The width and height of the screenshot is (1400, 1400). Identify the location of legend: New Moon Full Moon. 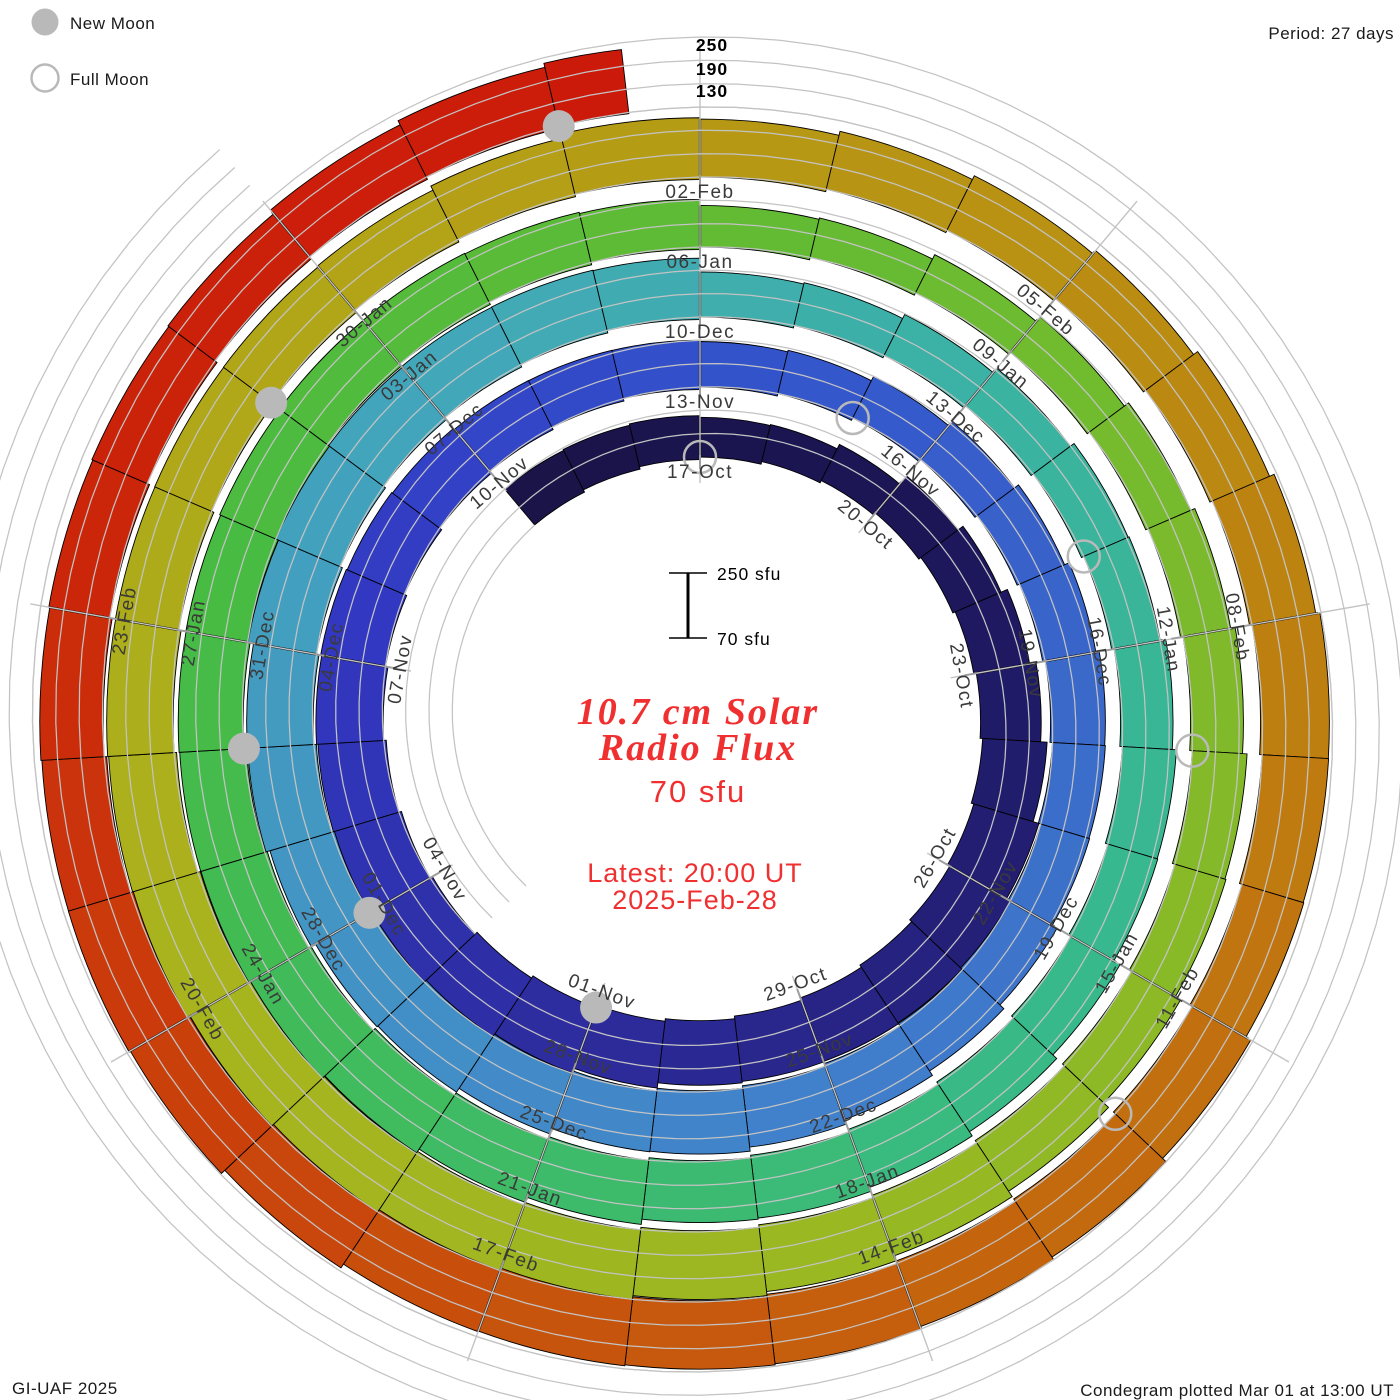
(92, 50).